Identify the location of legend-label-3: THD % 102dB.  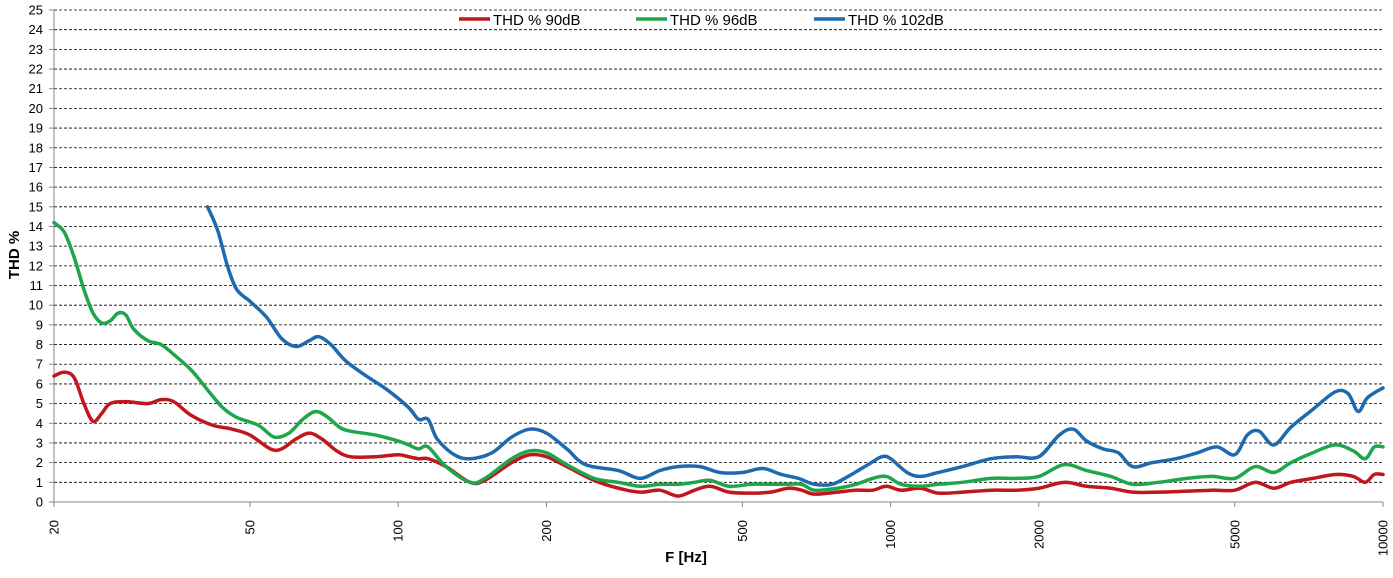
(896, 20).